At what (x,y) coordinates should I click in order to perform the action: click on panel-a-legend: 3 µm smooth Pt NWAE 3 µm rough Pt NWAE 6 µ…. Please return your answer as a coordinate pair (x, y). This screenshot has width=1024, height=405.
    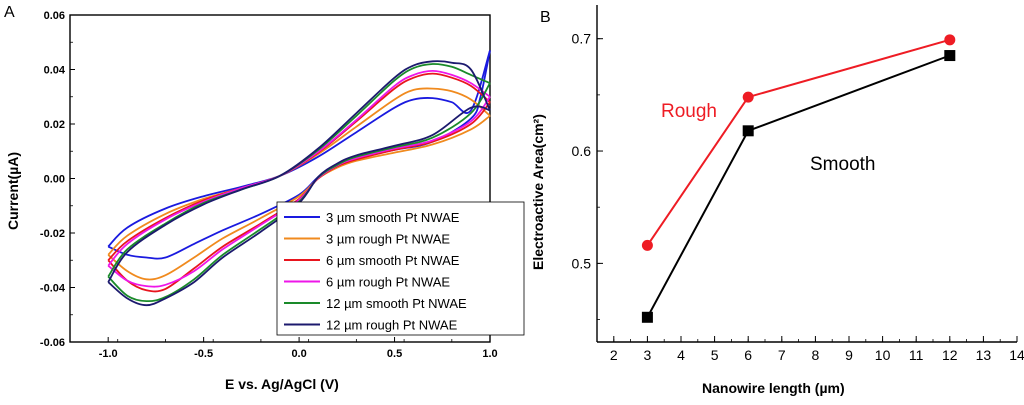
    Looking at the image, I should click on (400, 268).